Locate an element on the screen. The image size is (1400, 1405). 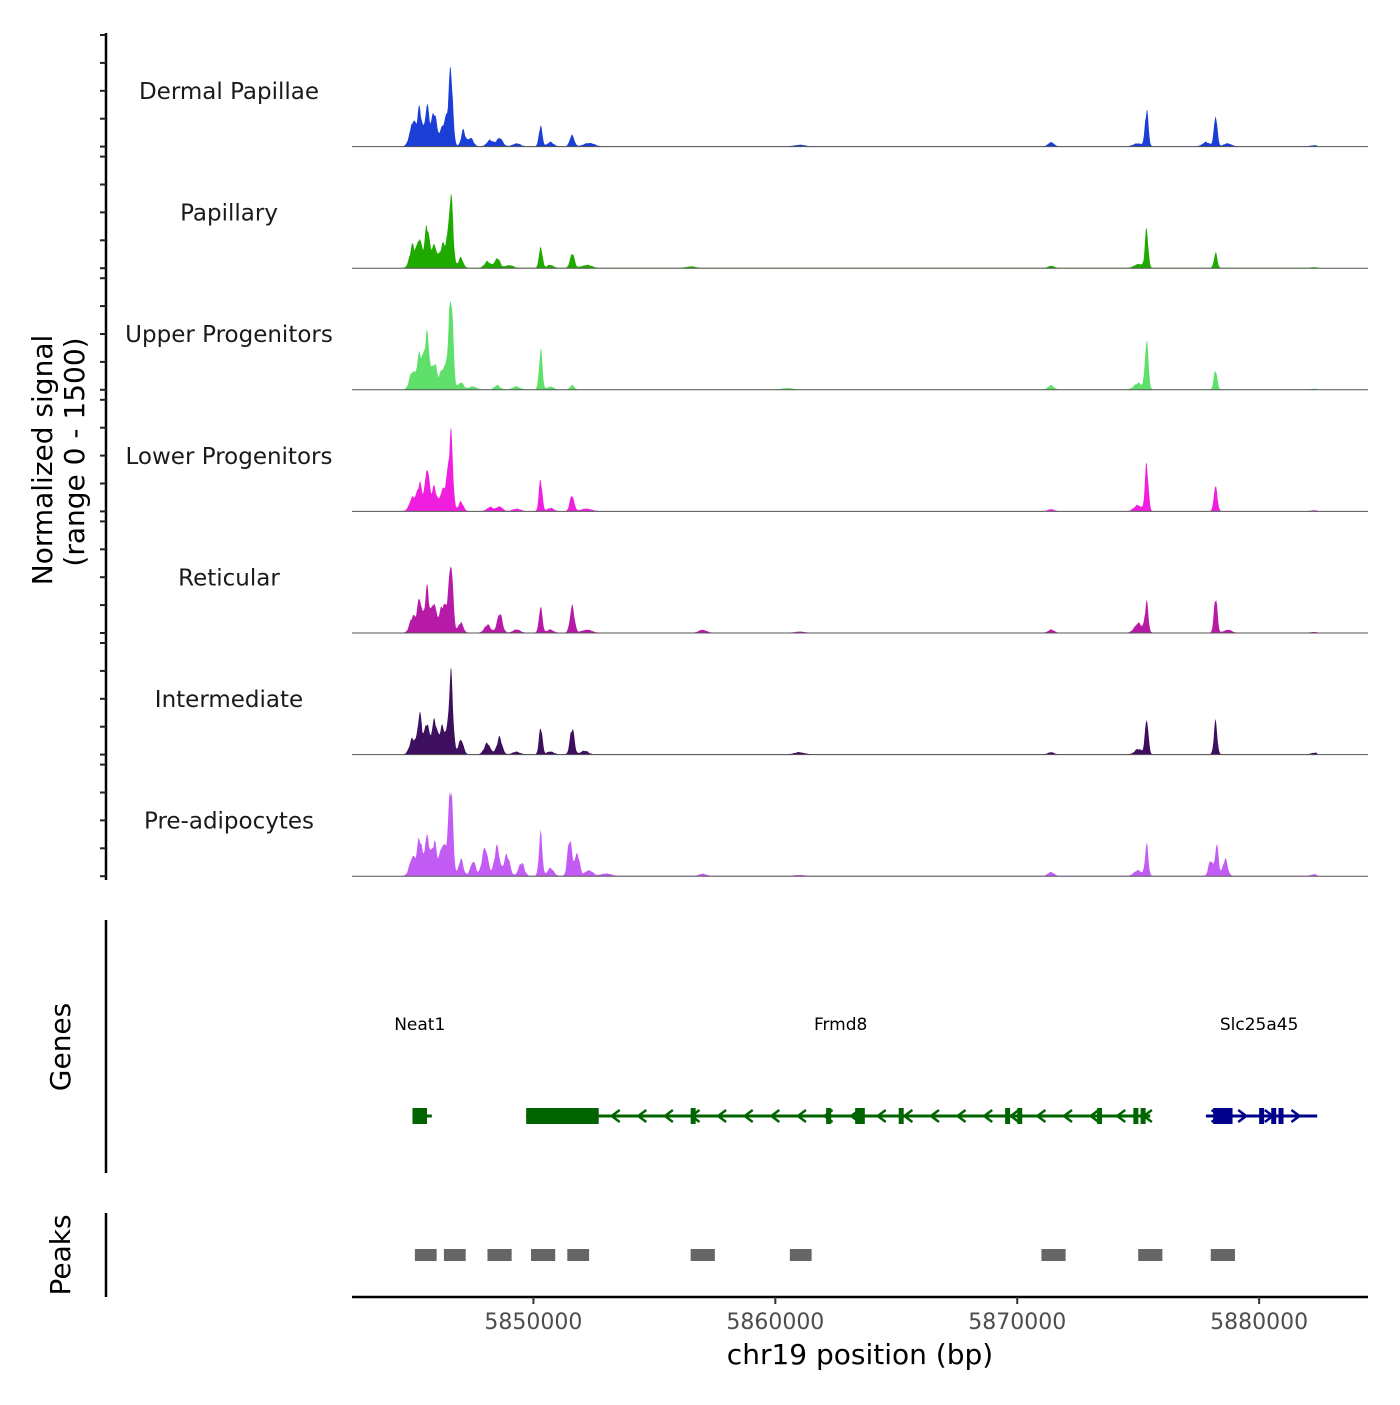
peaks-track is located at coordinates (824, 1255).